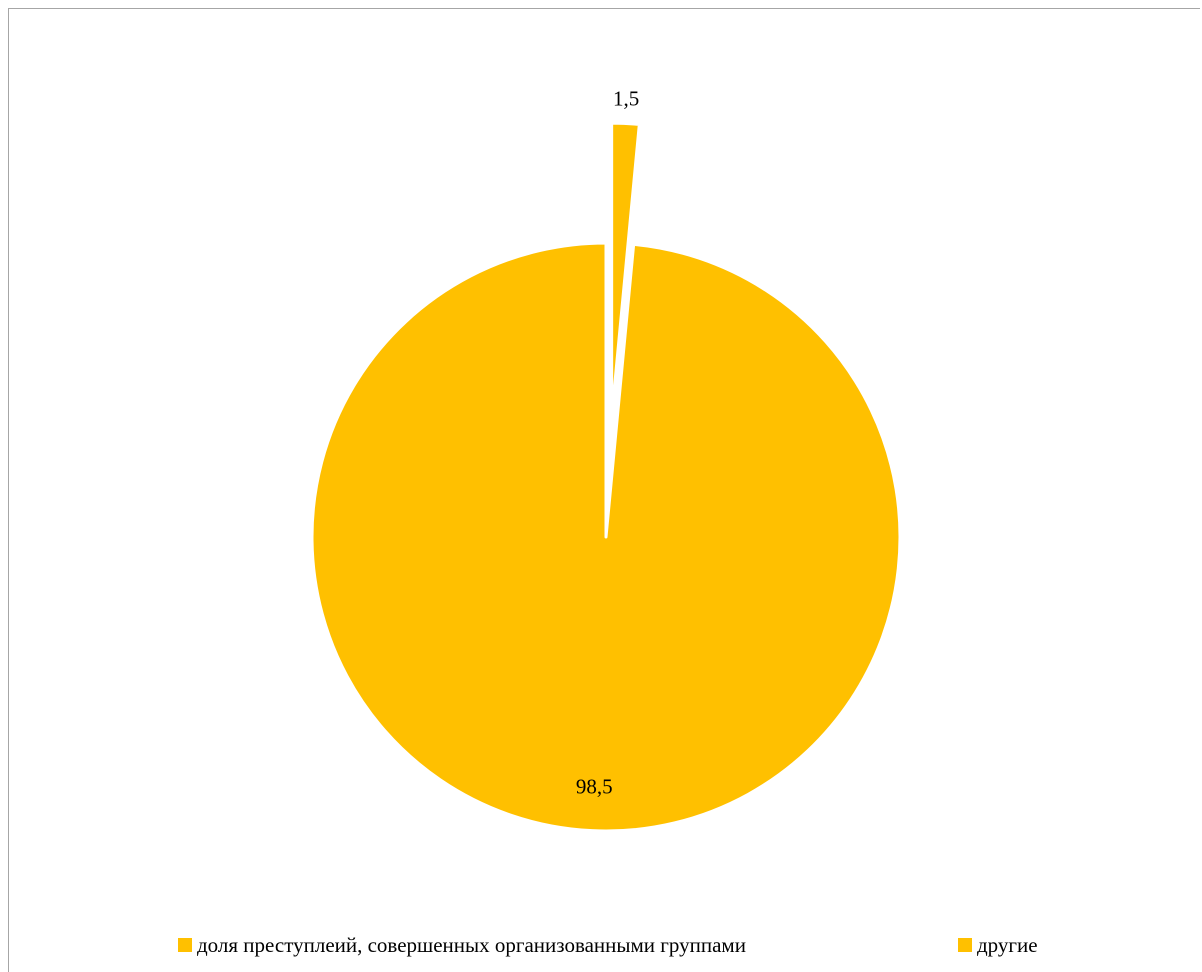 The height and width of the screenshot is (972, 1202). I want to click on data-label-others: 98,5, so click(594, 787).